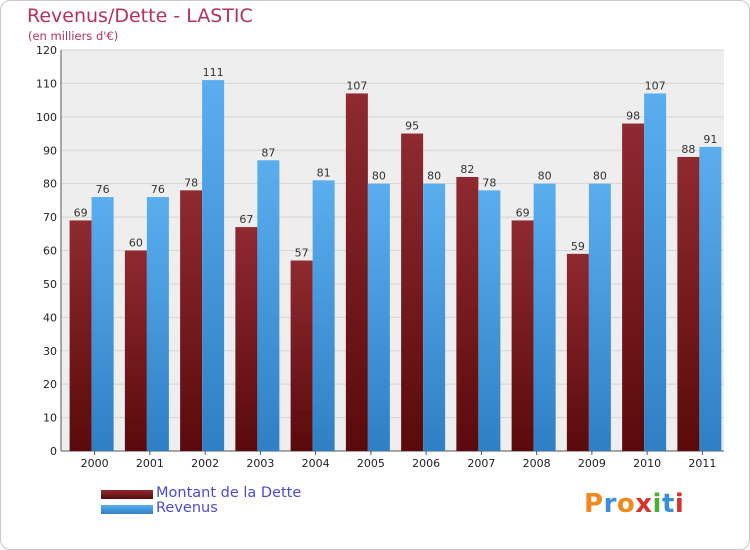 This screenshot has width=750, height=550. I want to click on bar-revenus-2000, so click(102, 324).